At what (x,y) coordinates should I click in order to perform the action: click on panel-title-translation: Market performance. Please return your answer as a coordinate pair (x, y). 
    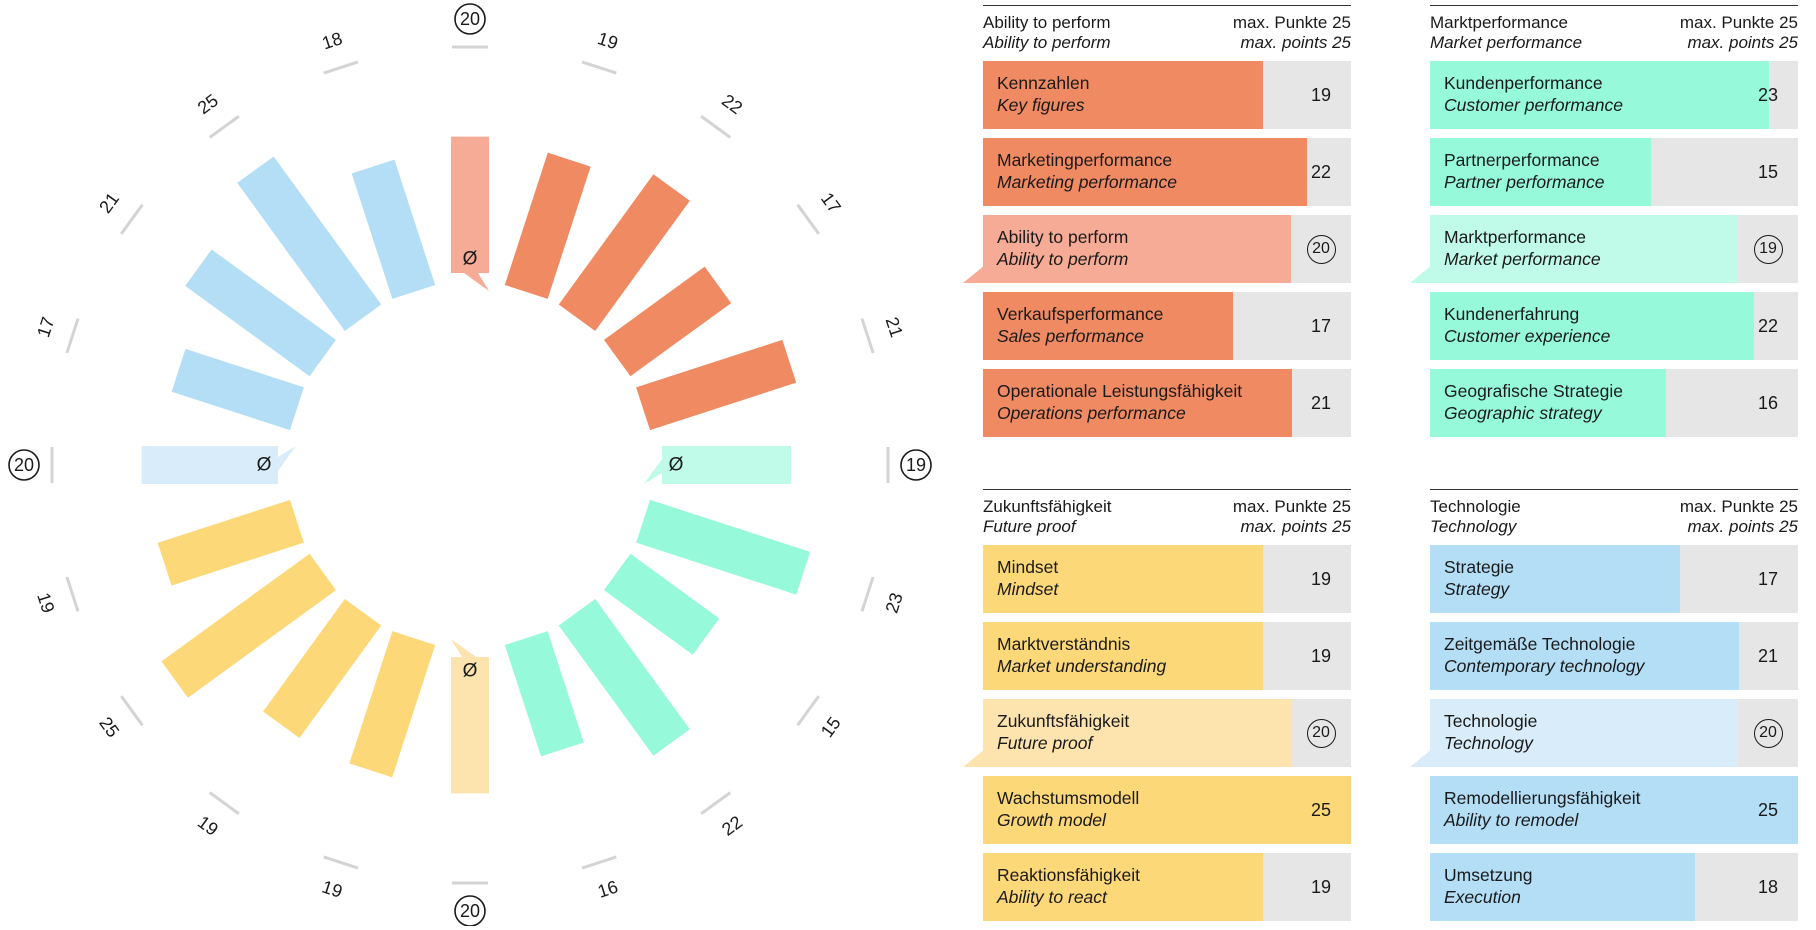
    Looking at the image, I should click on (1506, 42).